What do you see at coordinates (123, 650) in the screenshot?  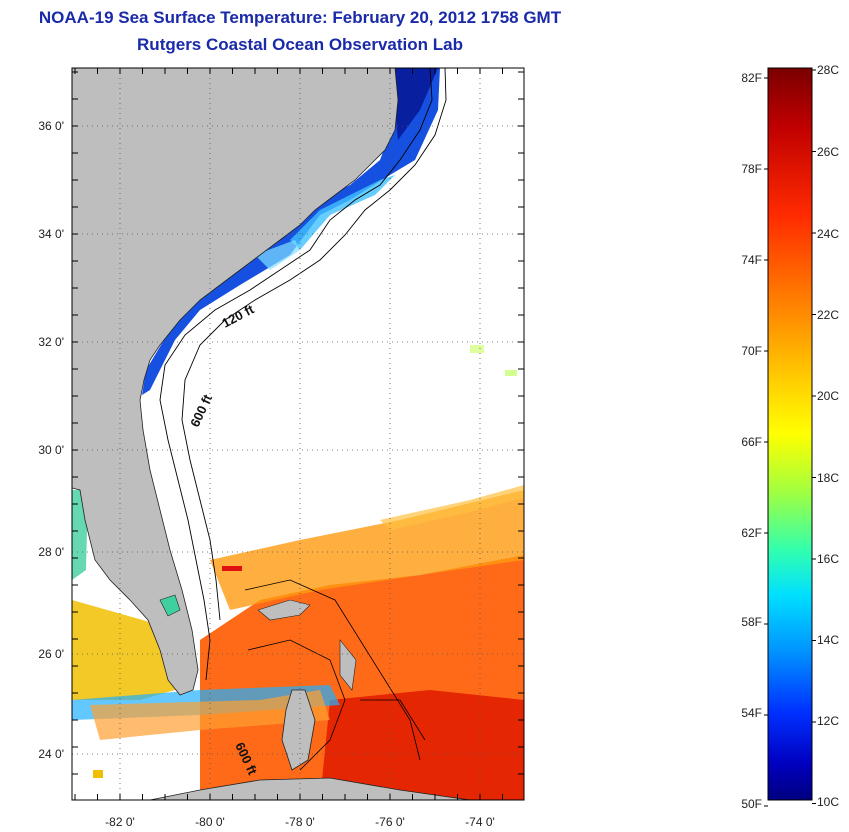 I see `gulf-water` at bounding box center [123, 650].